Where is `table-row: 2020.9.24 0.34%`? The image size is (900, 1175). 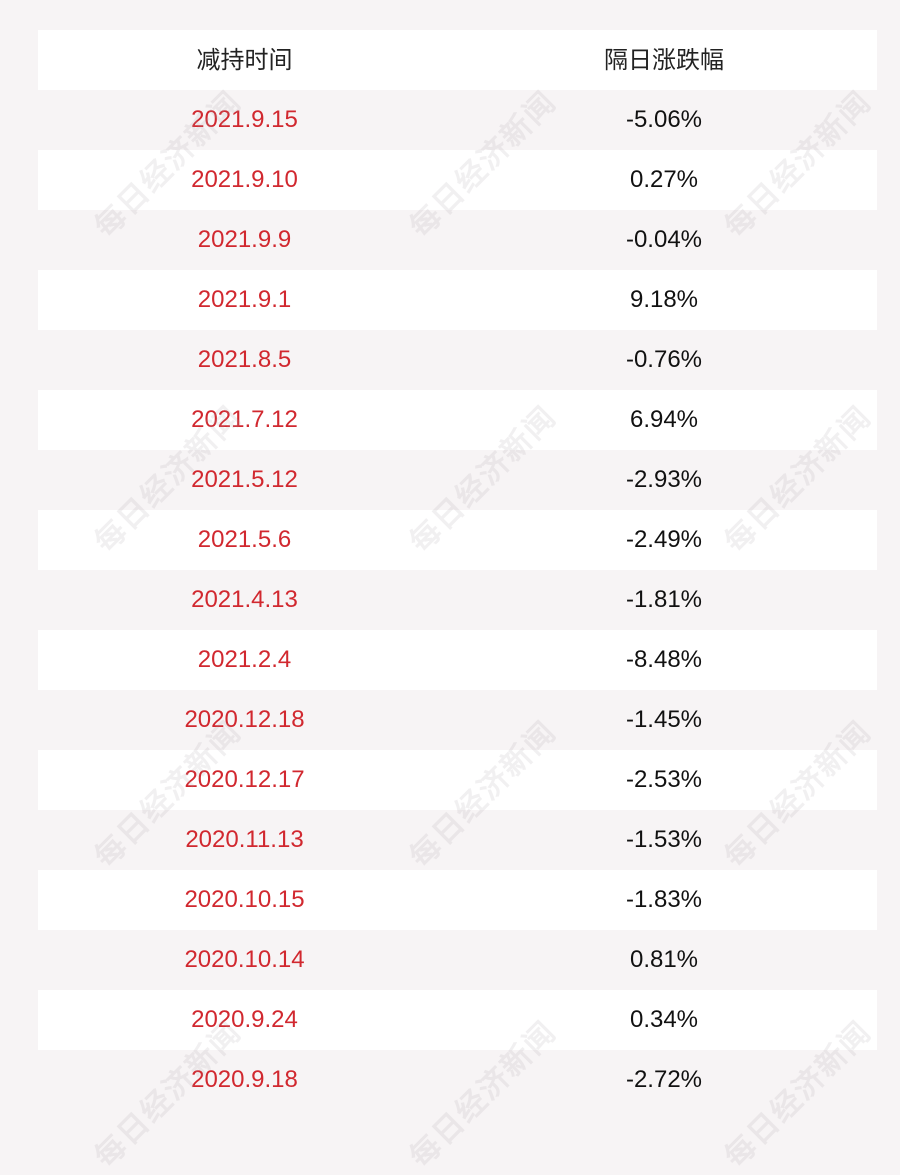 table-row: 2020.9.24 0.34% is located at coordinates (457, 1020).